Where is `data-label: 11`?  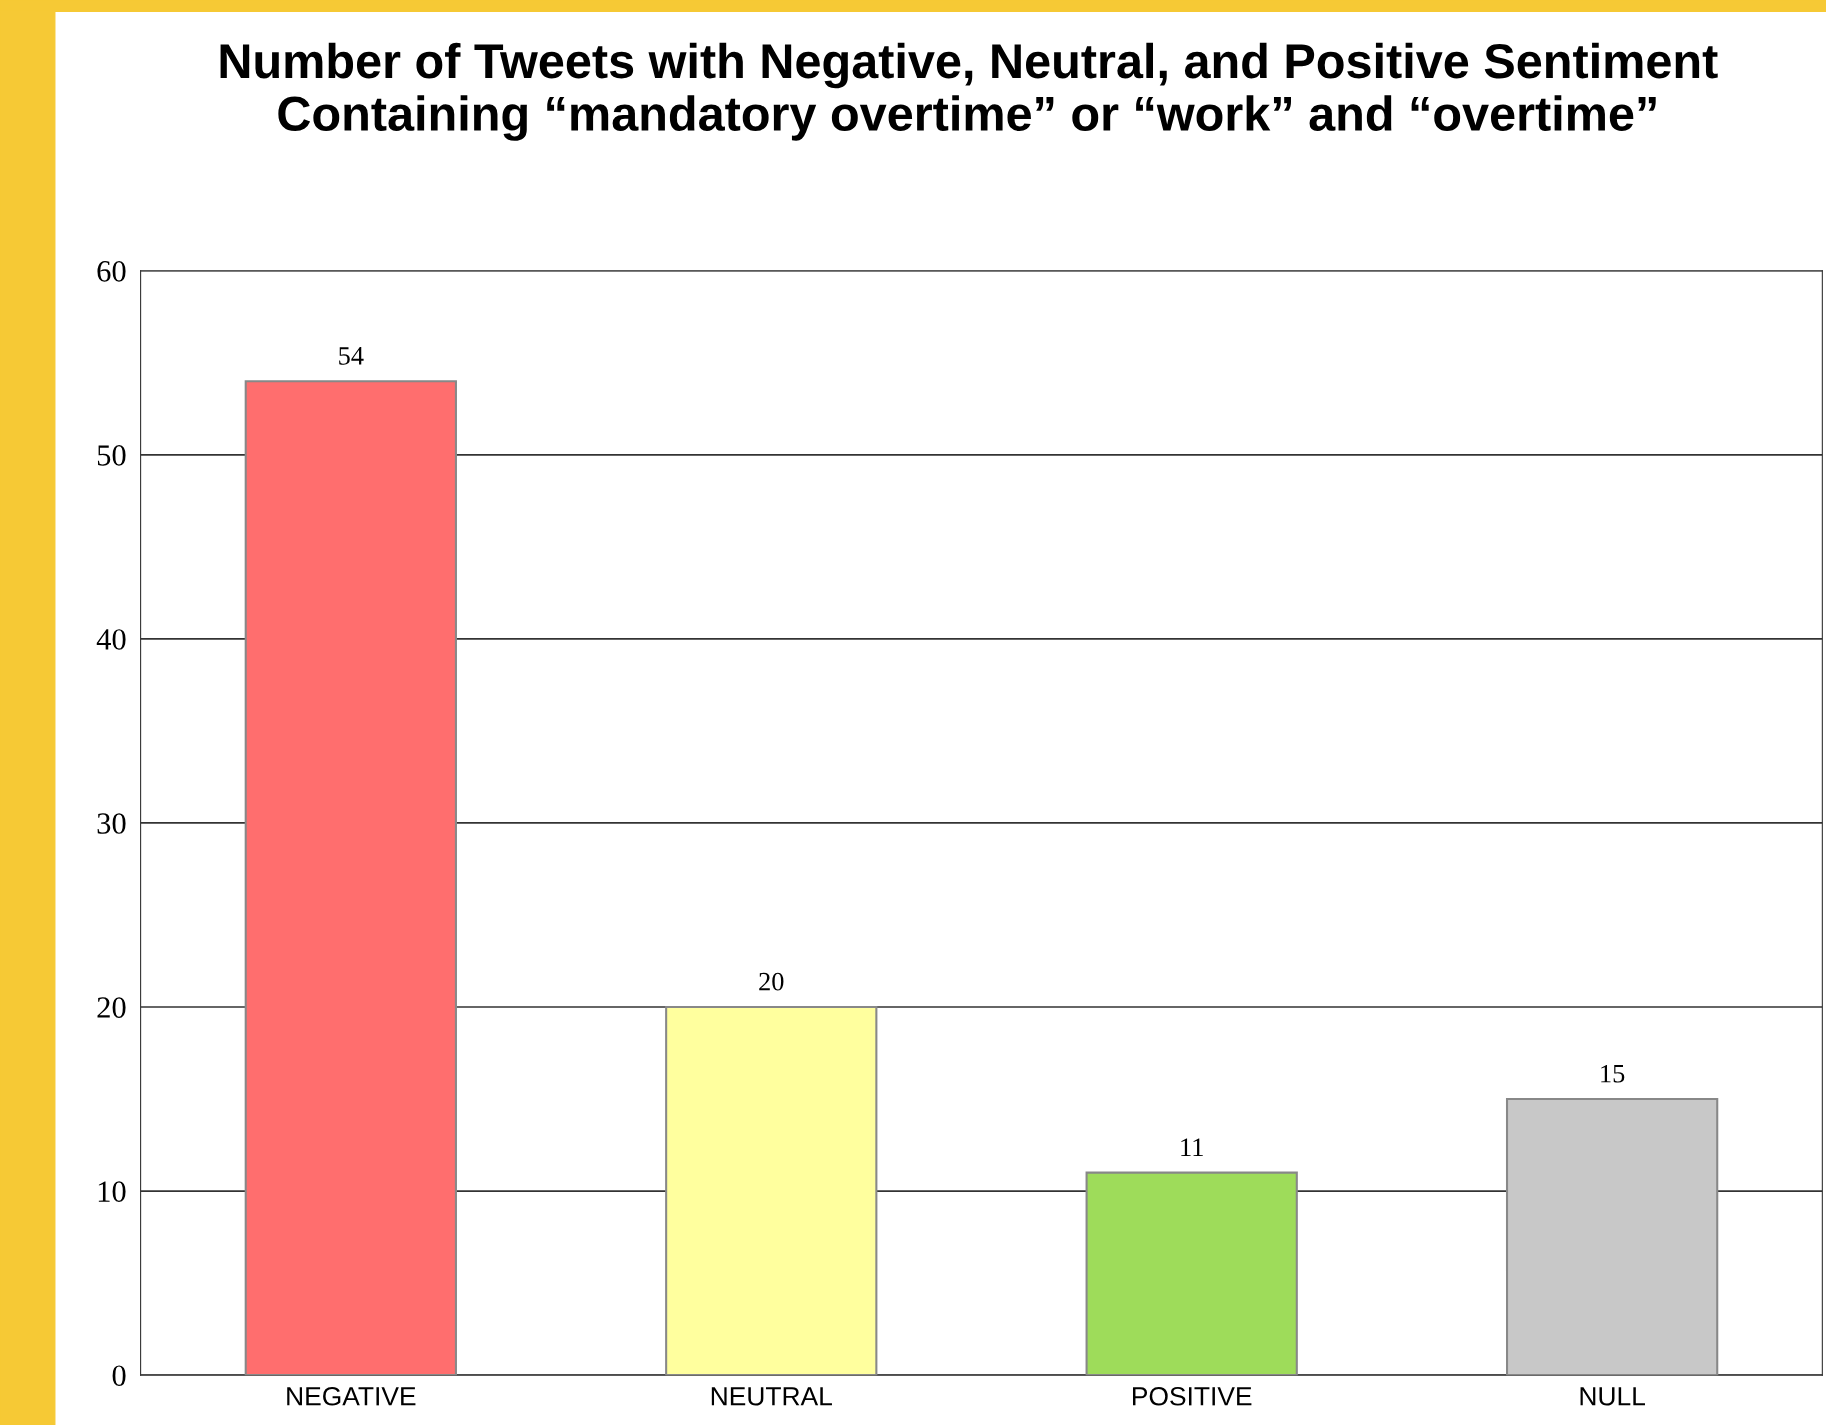
data-label: 11 is located at coordinates (1192, 1147).